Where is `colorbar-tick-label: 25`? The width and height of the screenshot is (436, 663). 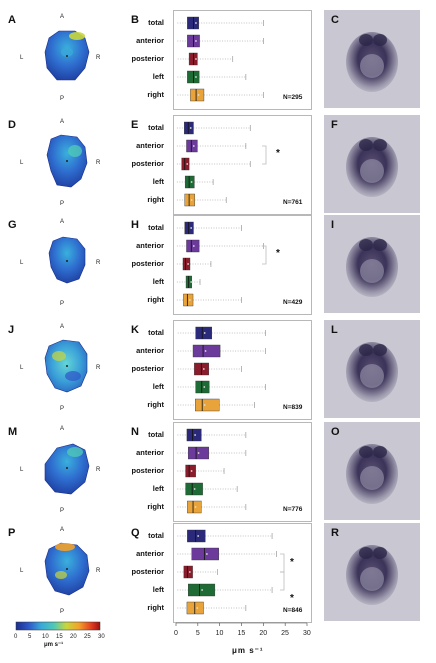 colorbar-tick-label: 25 is located at coordinates (87, 637).